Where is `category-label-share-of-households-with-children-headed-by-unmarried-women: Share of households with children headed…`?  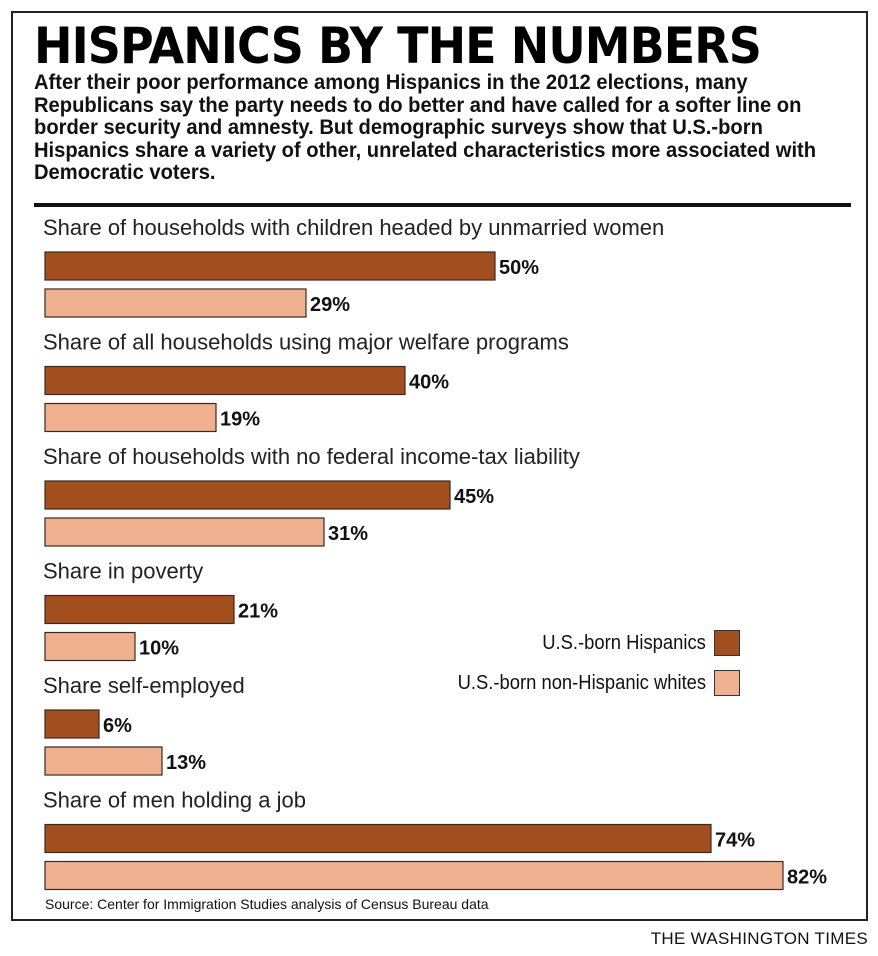
category-label-share-of-households-with-children-headed-by-unmarried-women: Share of households with children headed… is located at coordinates (353, 227).